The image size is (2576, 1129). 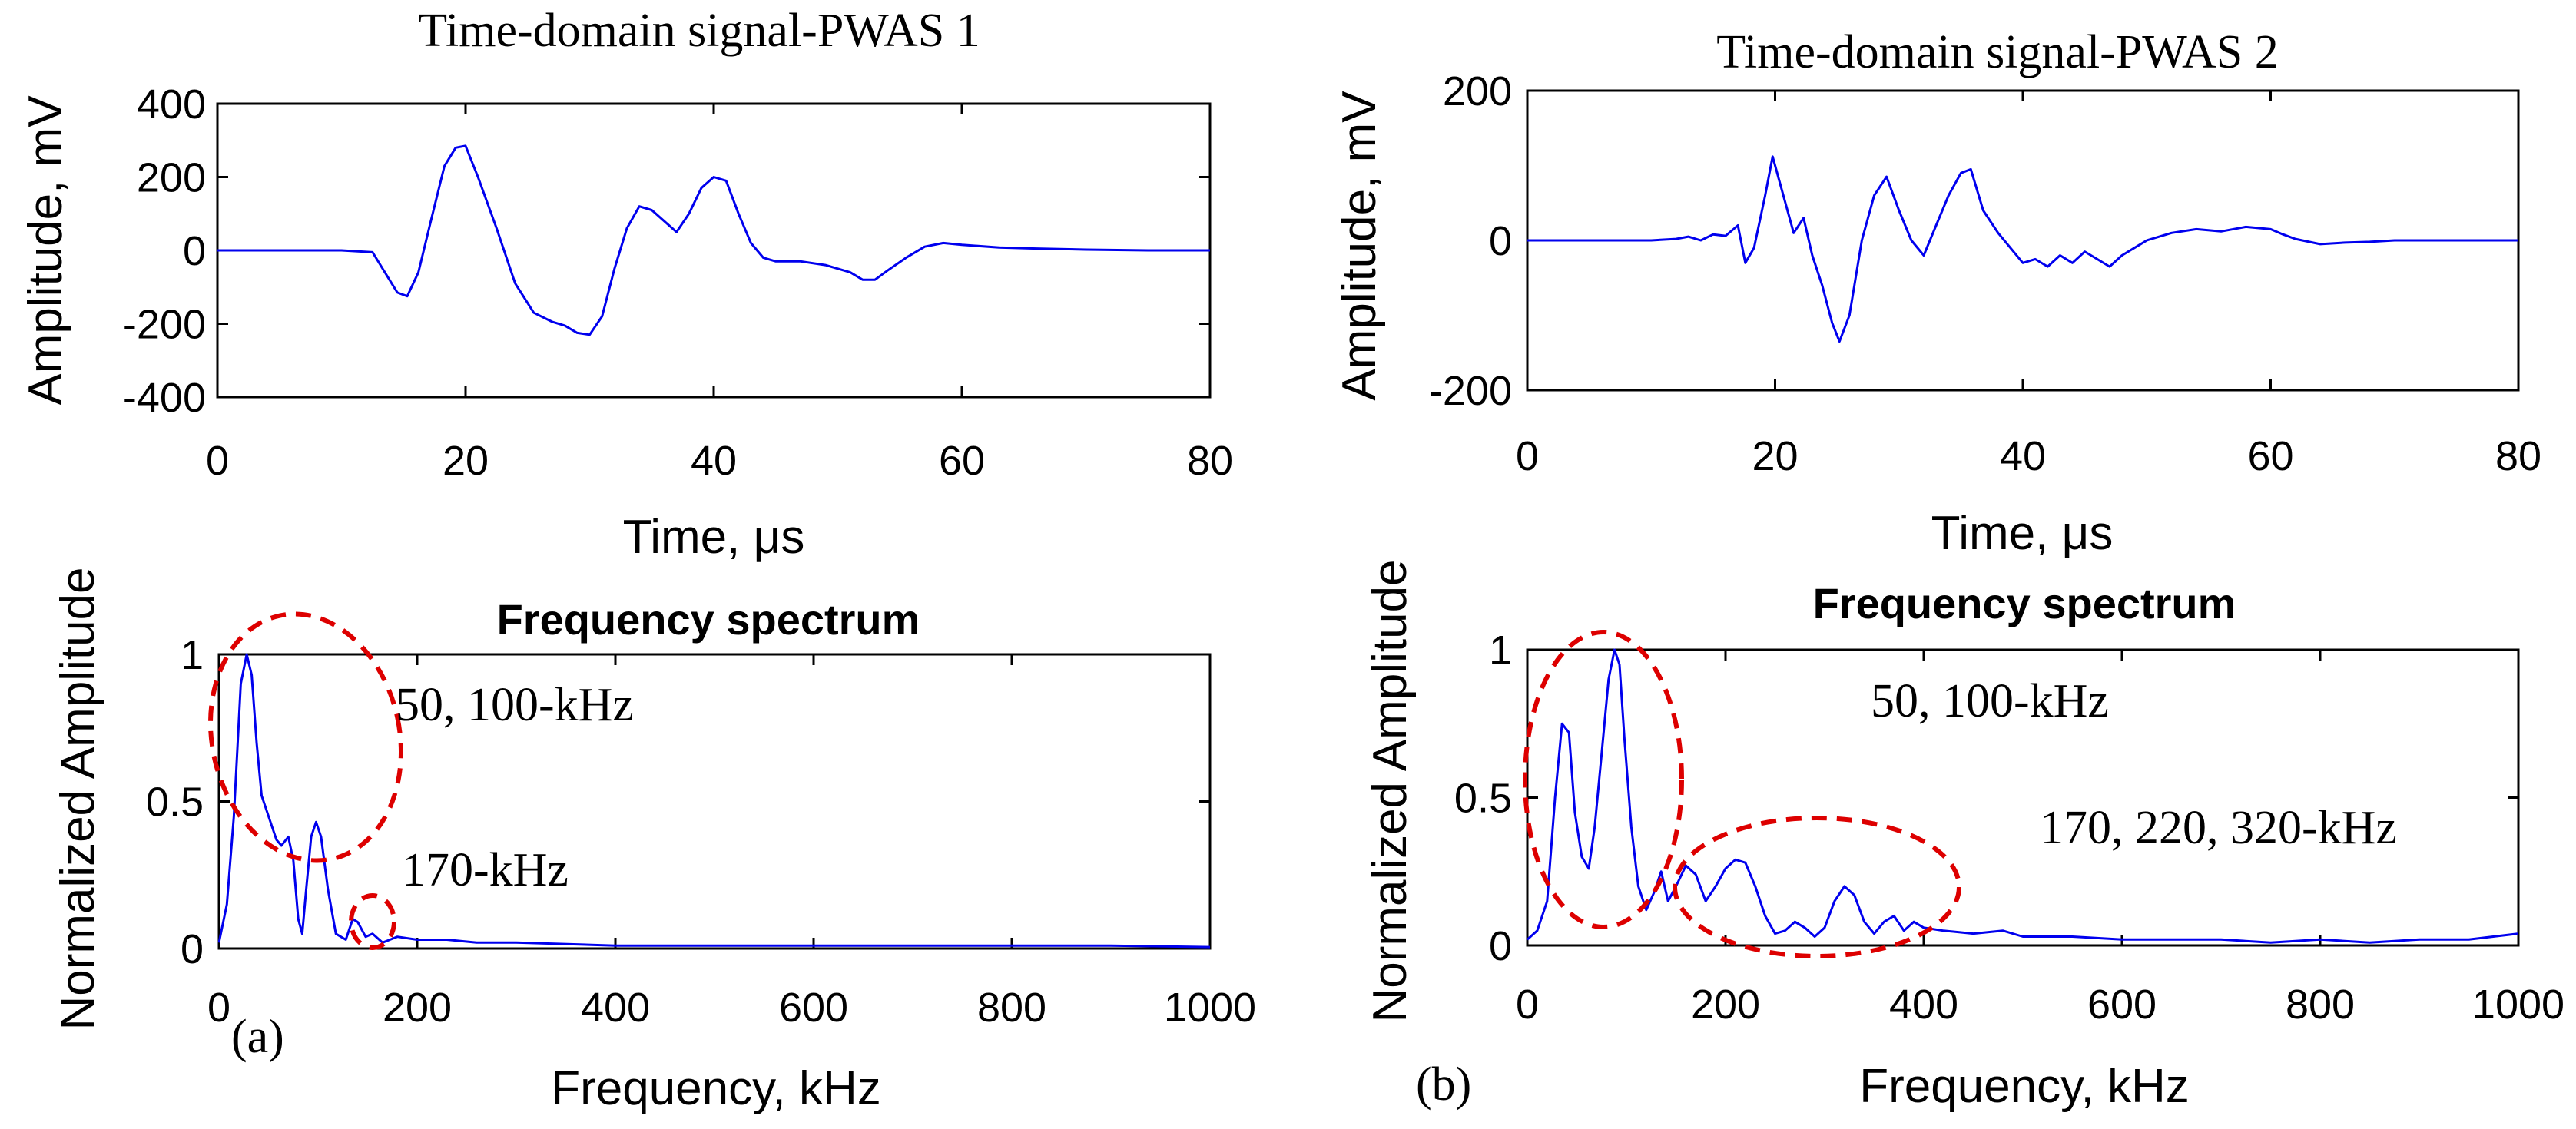 I want to click on y-axis-label-a-time: Amplitude, mV, so click(x=45, y=250).